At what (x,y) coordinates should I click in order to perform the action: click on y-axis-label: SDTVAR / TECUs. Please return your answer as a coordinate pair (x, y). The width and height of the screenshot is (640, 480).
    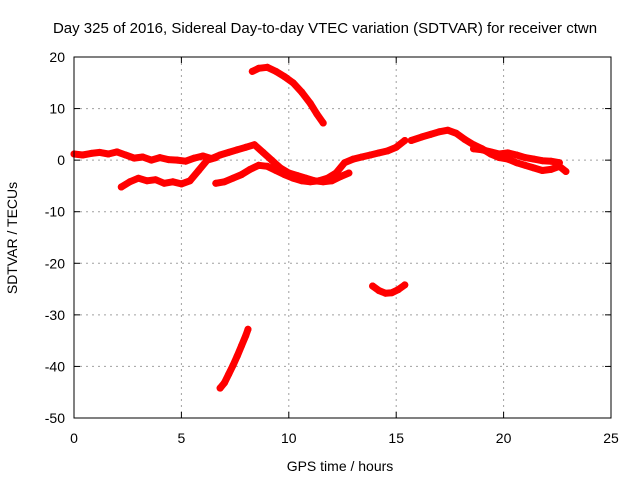
    Looking at the image, I should click on (12, 238).